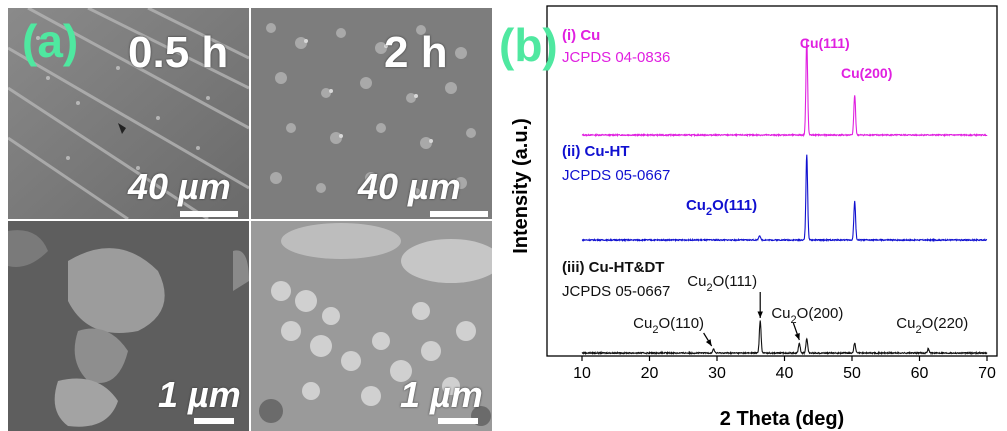 The height and width of the screenshot is (431, 1007). I want to click on series-name-1: (i) Cu, so click(581, 35).